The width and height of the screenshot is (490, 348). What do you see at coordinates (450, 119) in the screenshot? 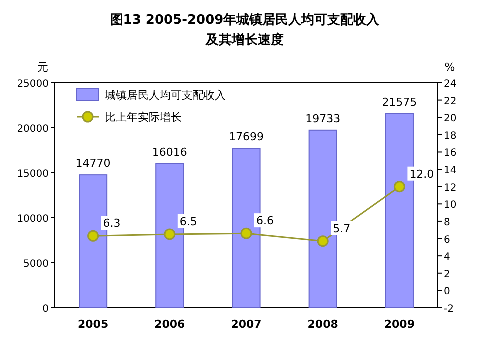
I see `y2-tick-label: 20` at bounding box center [450, 119].